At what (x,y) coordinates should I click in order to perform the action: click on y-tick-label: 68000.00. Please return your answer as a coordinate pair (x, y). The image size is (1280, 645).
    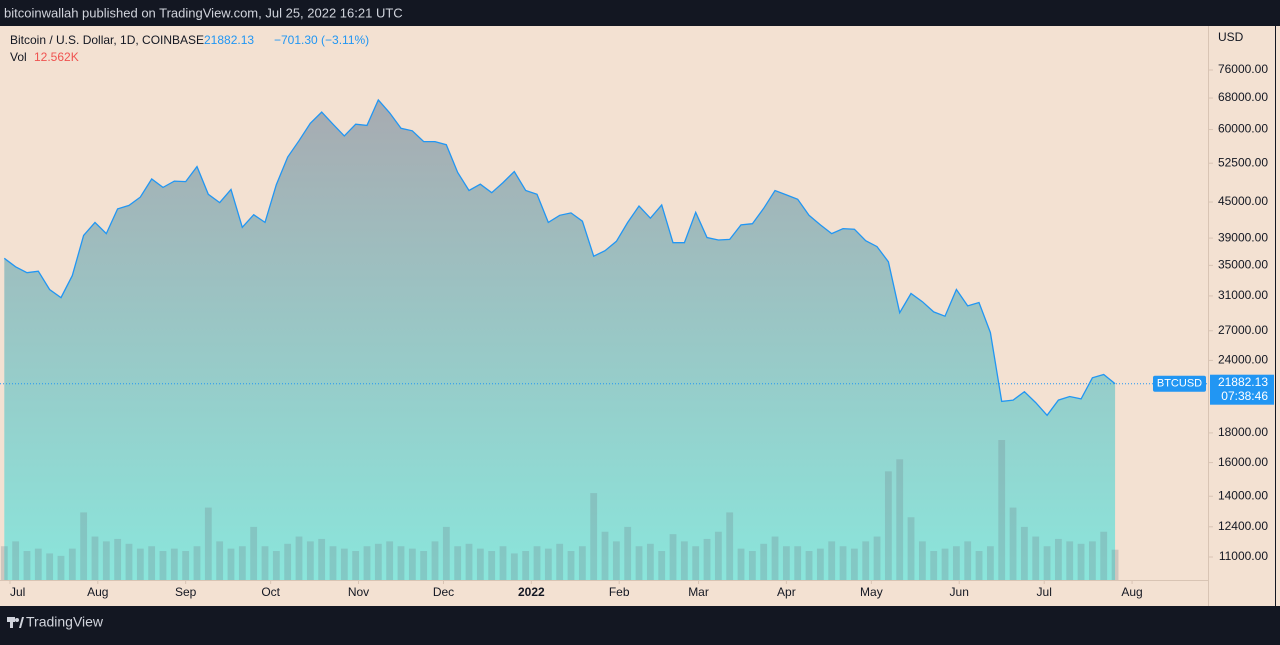
    Looking at the image, I should click on (1243, 97).